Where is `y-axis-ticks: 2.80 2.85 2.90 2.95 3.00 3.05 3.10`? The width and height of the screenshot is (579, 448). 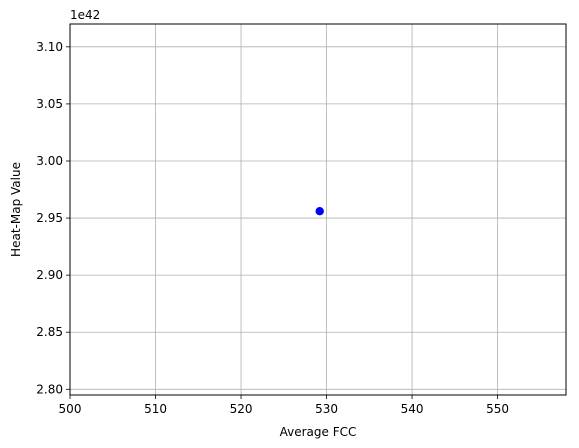
y-axis-ticks: 2.80 2.85 2.90 2.95 3.00 3.05 3.10 is located at coordinates (53, 218).